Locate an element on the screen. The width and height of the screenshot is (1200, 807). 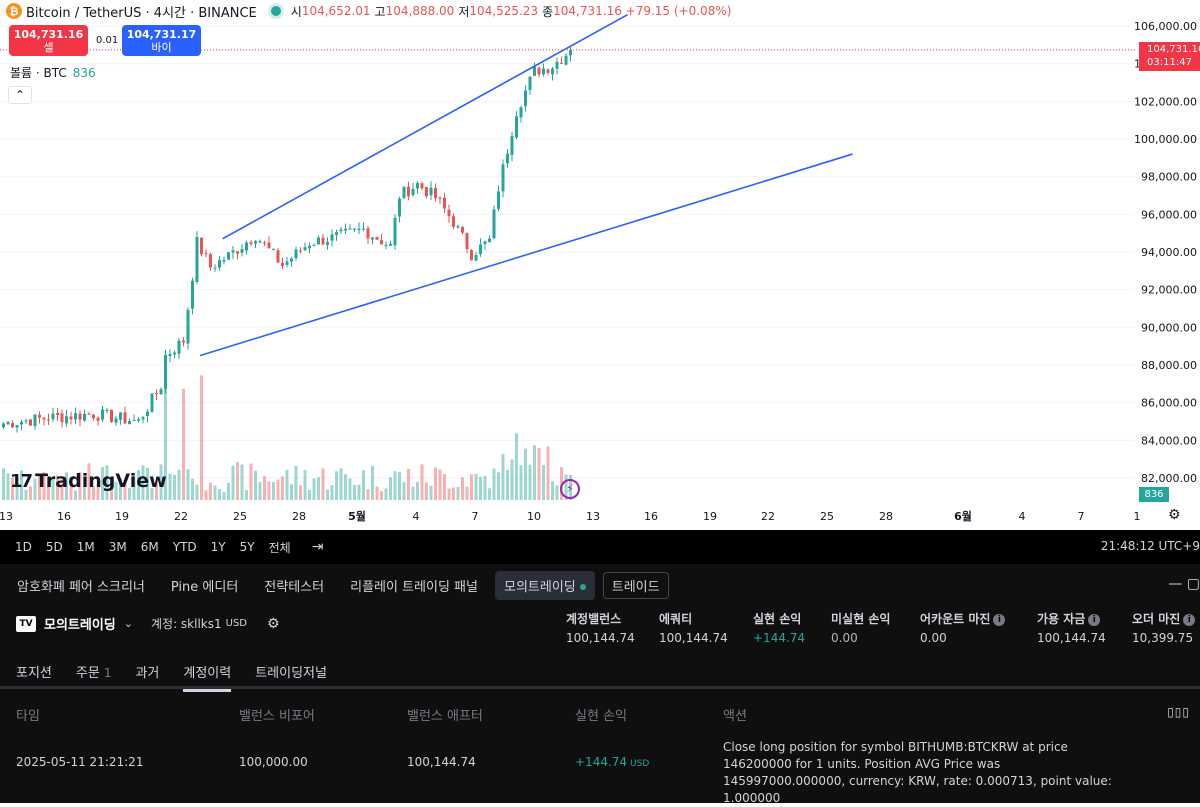
metric-value: 10,399.75 is located at coordinates (1163, 638).